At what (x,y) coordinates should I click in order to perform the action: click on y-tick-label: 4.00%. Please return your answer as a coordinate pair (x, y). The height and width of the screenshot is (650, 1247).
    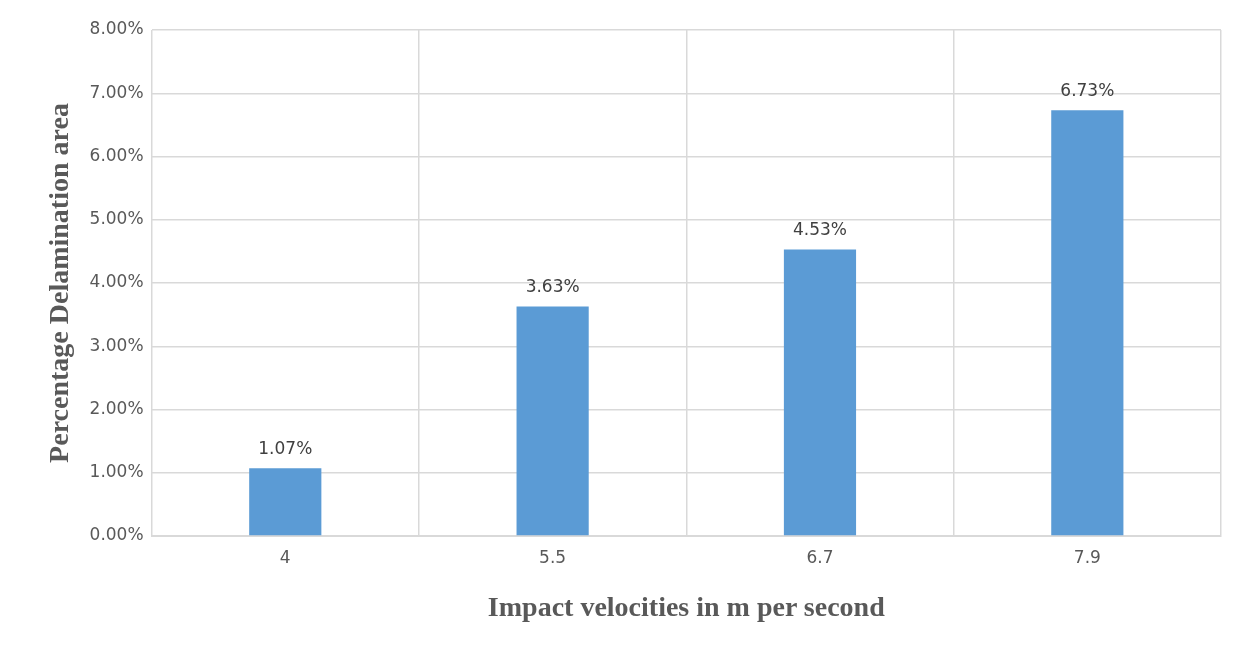
    Looking at the image, I should click on (116, 281).